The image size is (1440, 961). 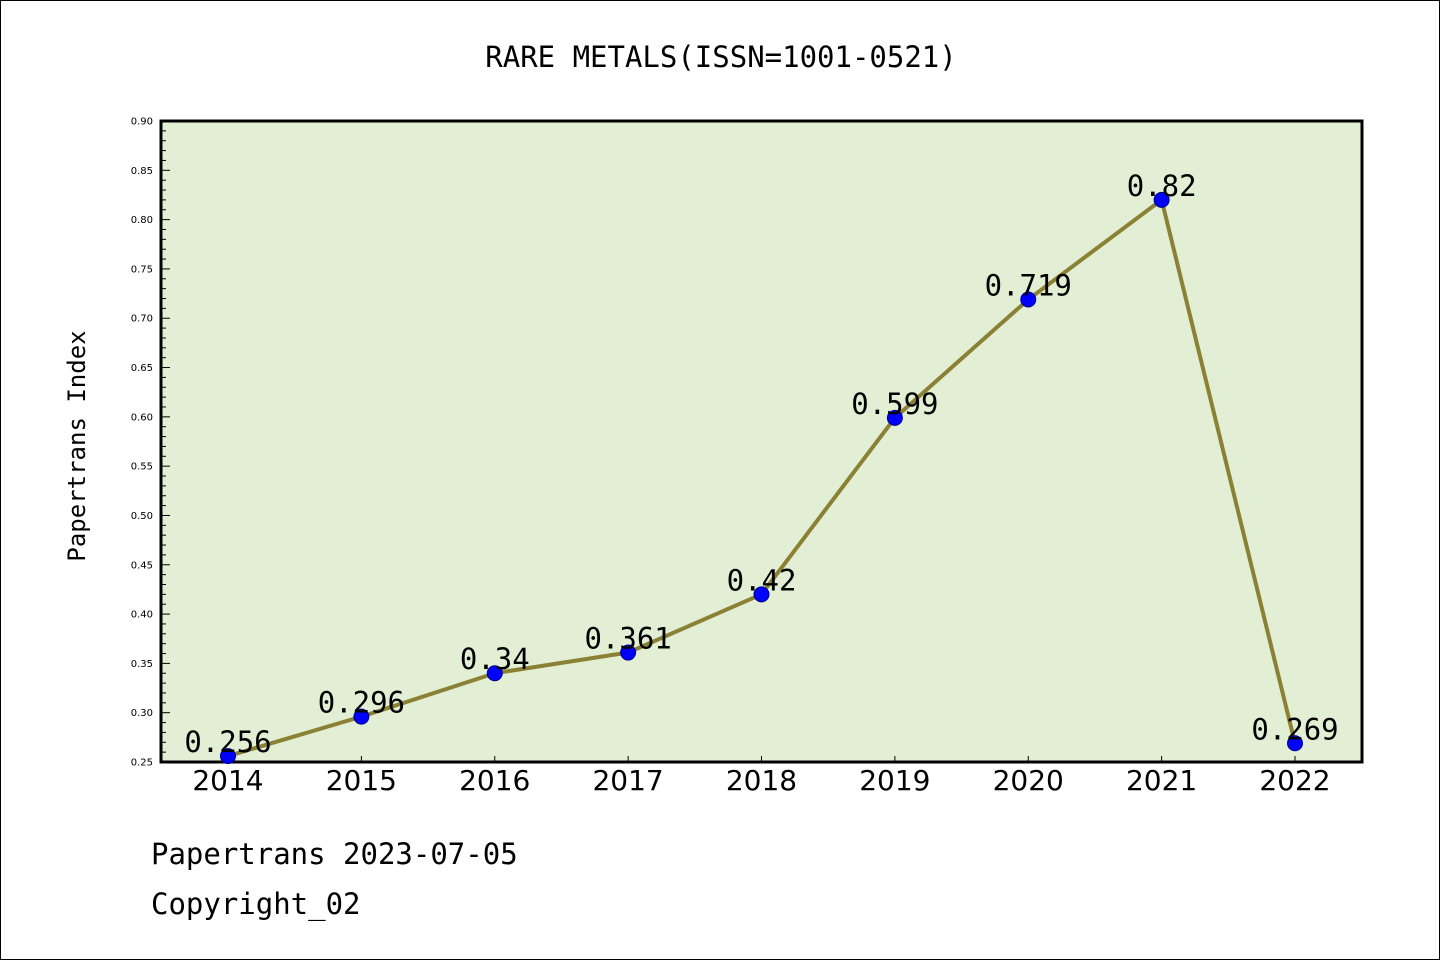 What do you see at coordinates (1294, 729) in the screenshot?
I see `data-label: 0.269` at bounding box center [1294, 729].